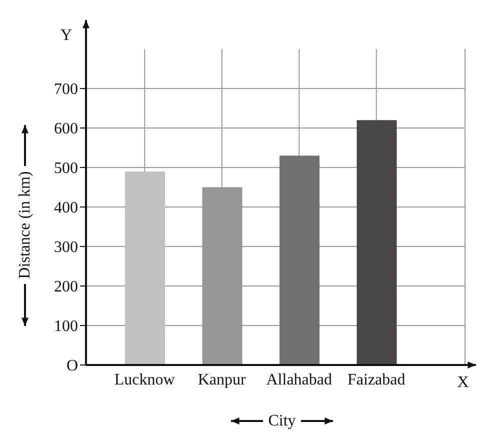 This screenshot has width=479, height=442. I want to click on x-tick-label: Allahabad, so click(299, 379).